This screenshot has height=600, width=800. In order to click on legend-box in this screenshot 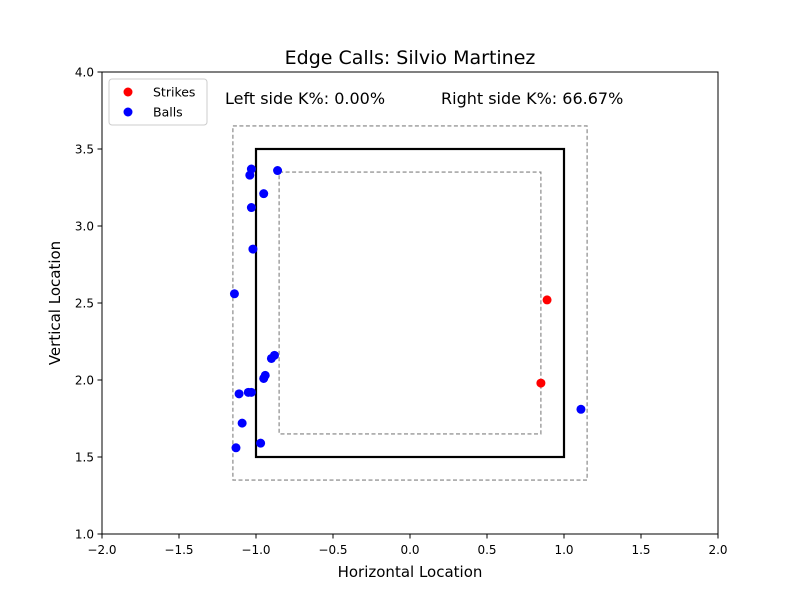, I will do `click(158, 102)`.